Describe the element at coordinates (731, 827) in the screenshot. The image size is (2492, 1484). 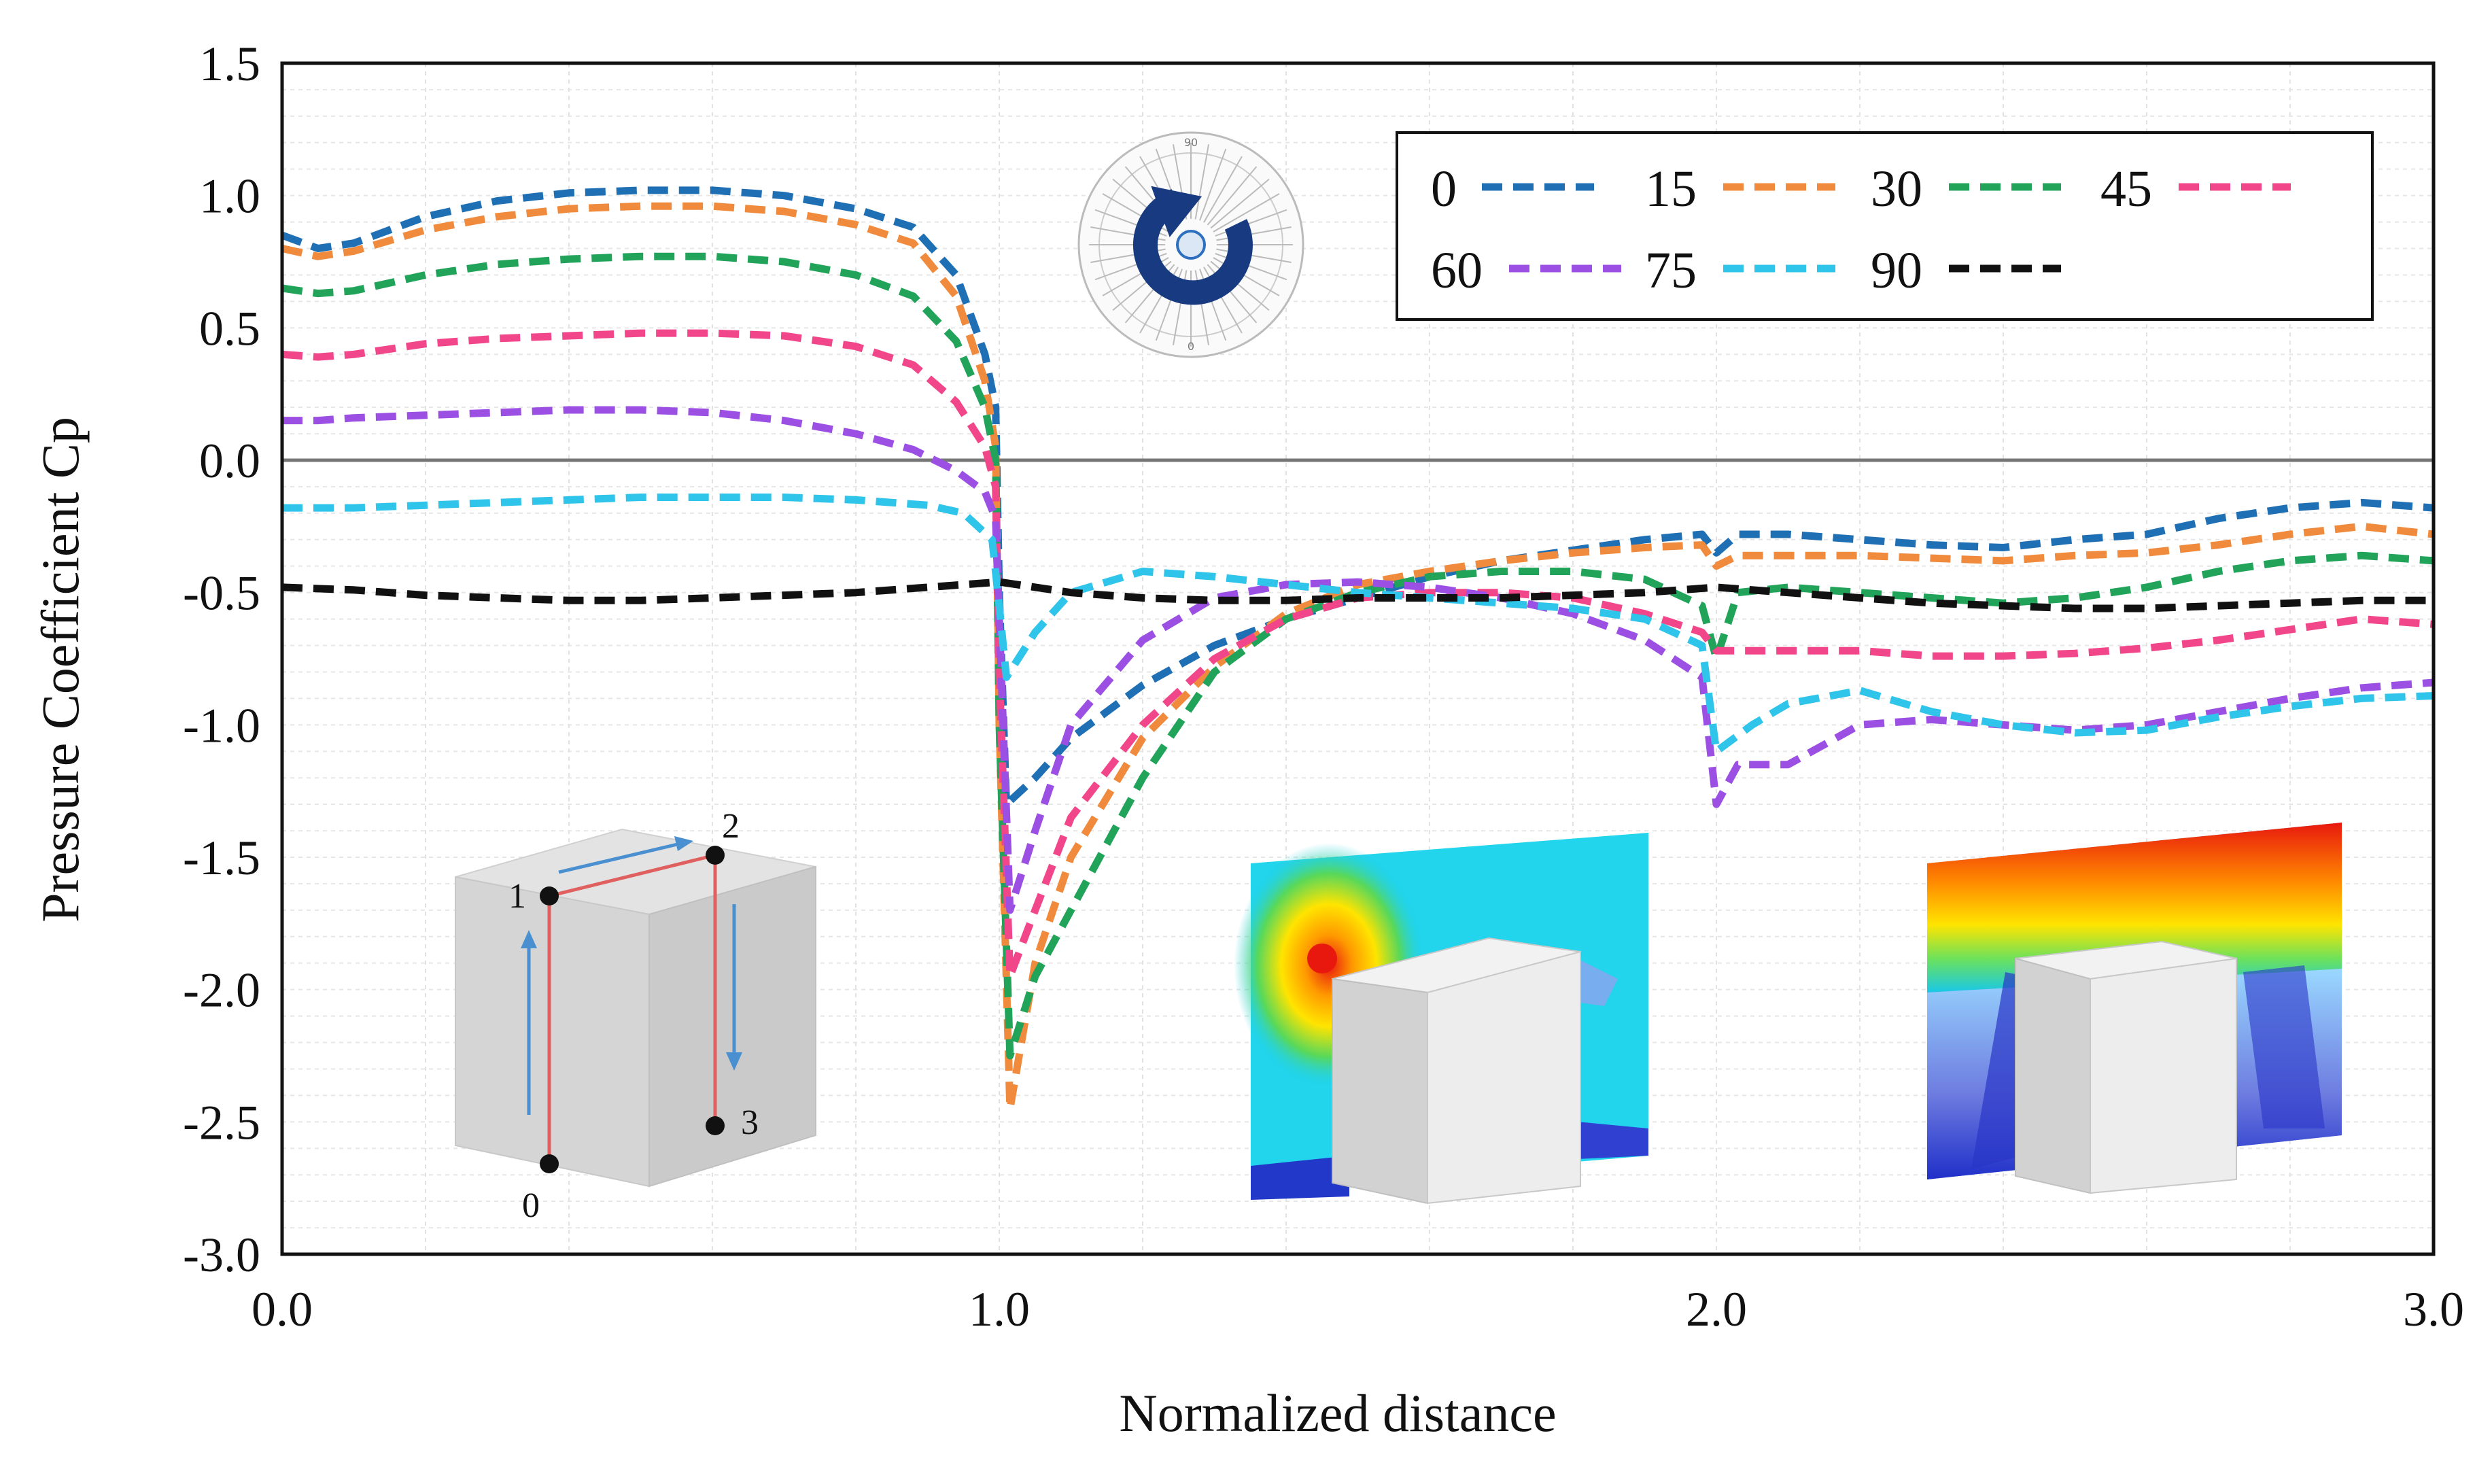
I see `path-label-2: 2` at that location.